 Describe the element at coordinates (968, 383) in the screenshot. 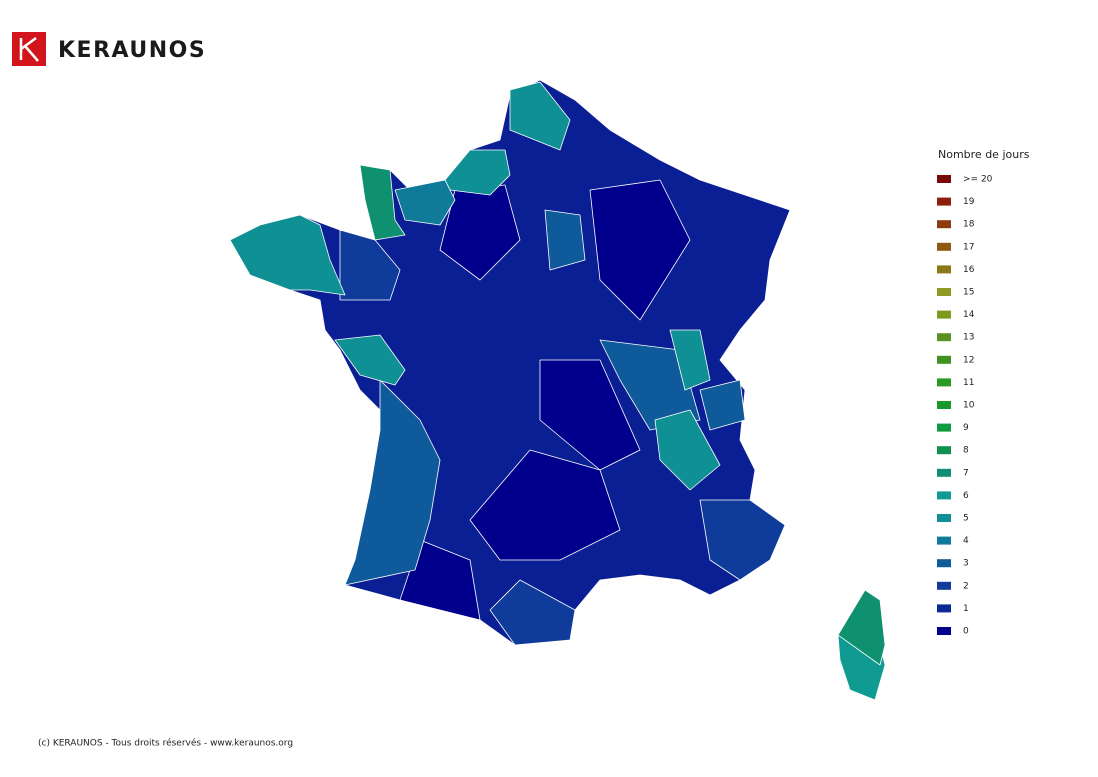

I see `legend-label: 11` at that location.